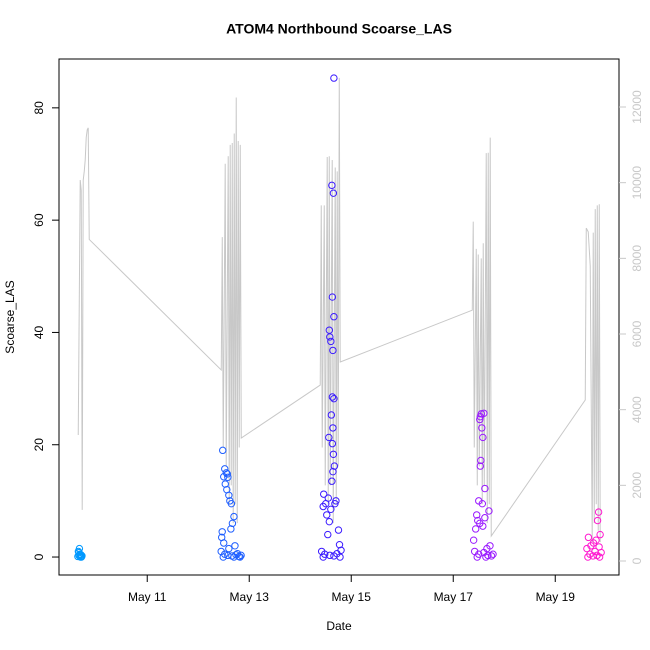  I want to click on y-tick-label: 40, so click(39, 332).